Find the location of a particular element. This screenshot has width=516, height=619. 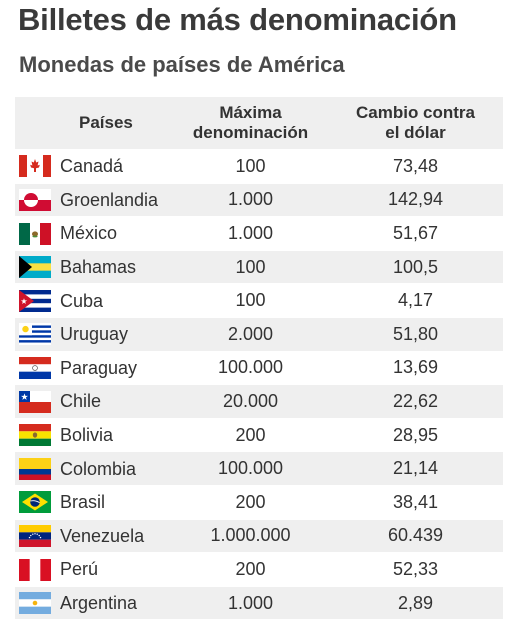

country-name: Colombia is located at coordinates (98, 468).